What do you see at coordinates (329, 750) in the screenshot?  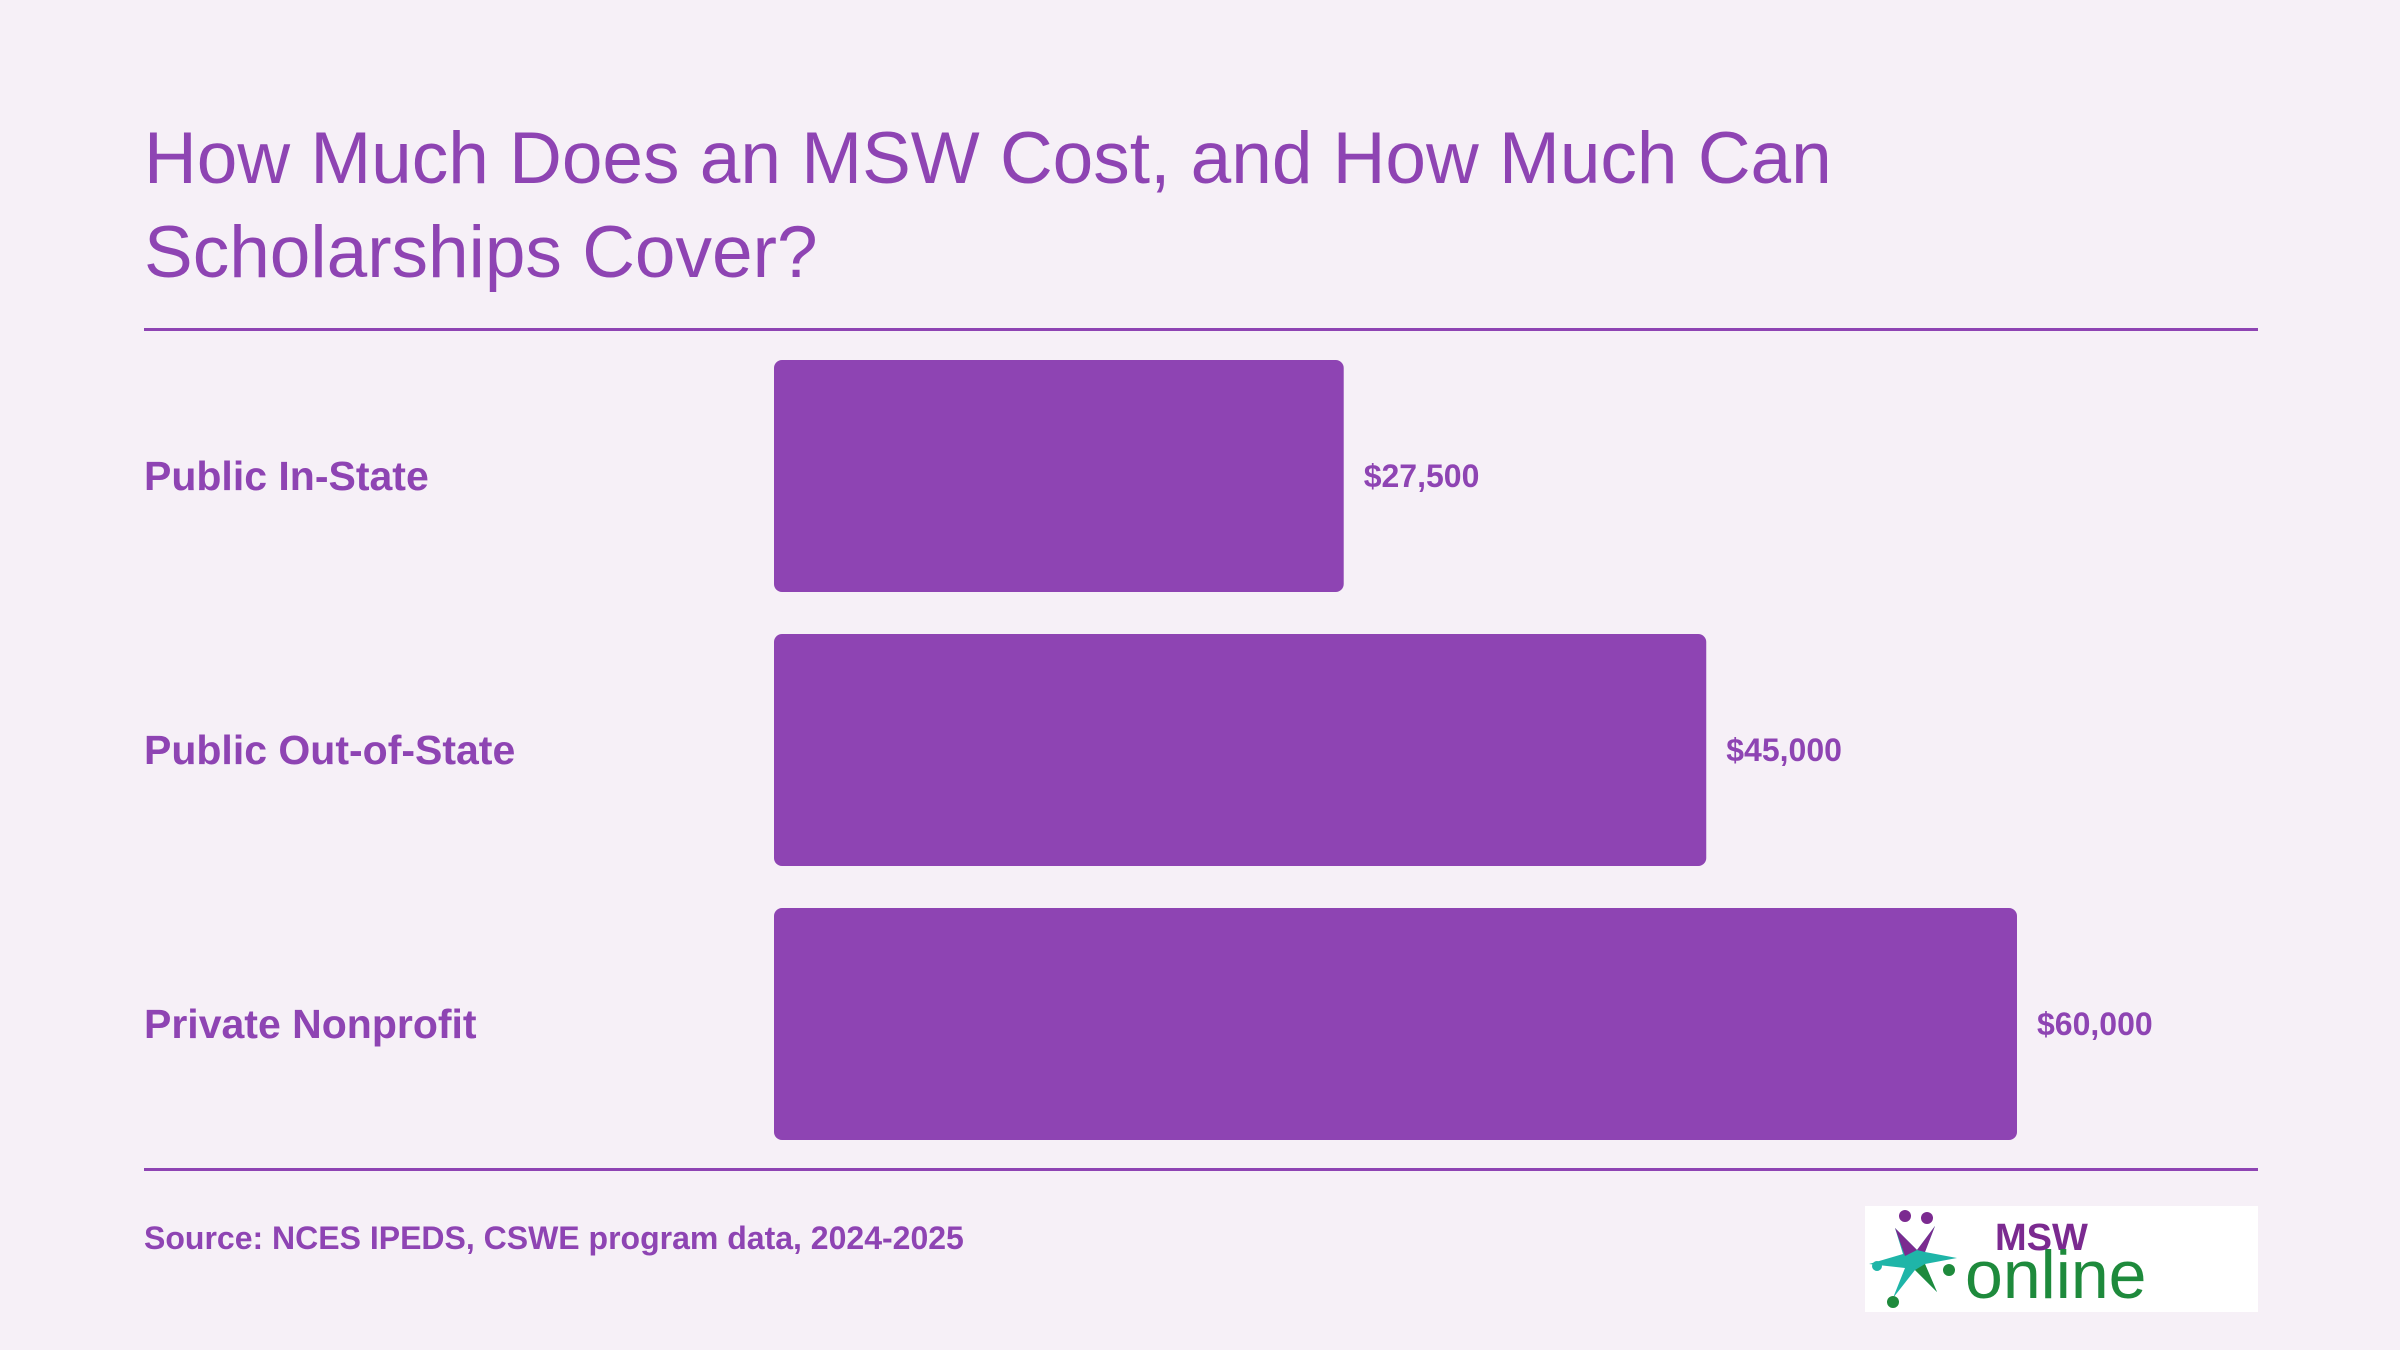 I see `category-label: Public Out-of-State` at bounding box center [329, 750].